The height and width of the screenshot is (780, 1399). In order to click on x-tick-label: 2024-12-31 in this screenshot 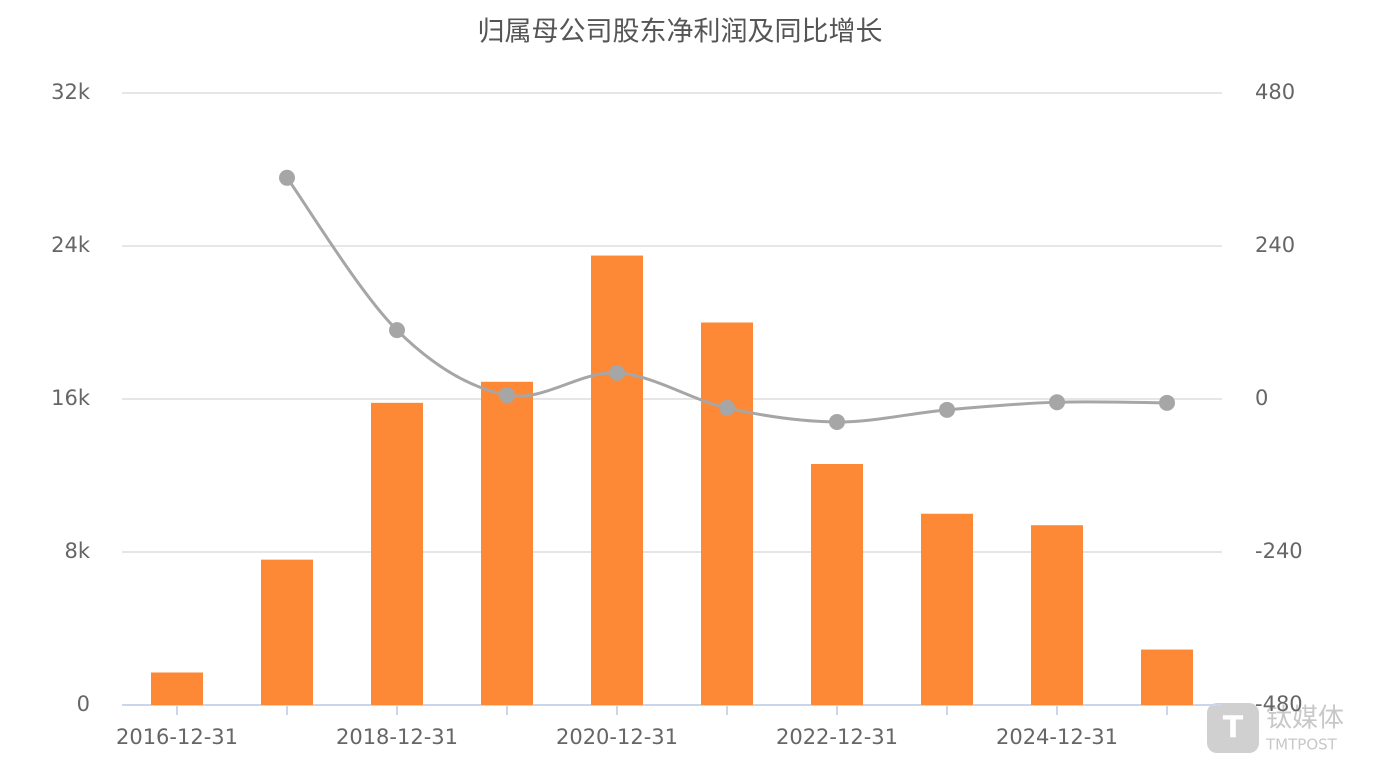, I will do `click(1057, 737)`.